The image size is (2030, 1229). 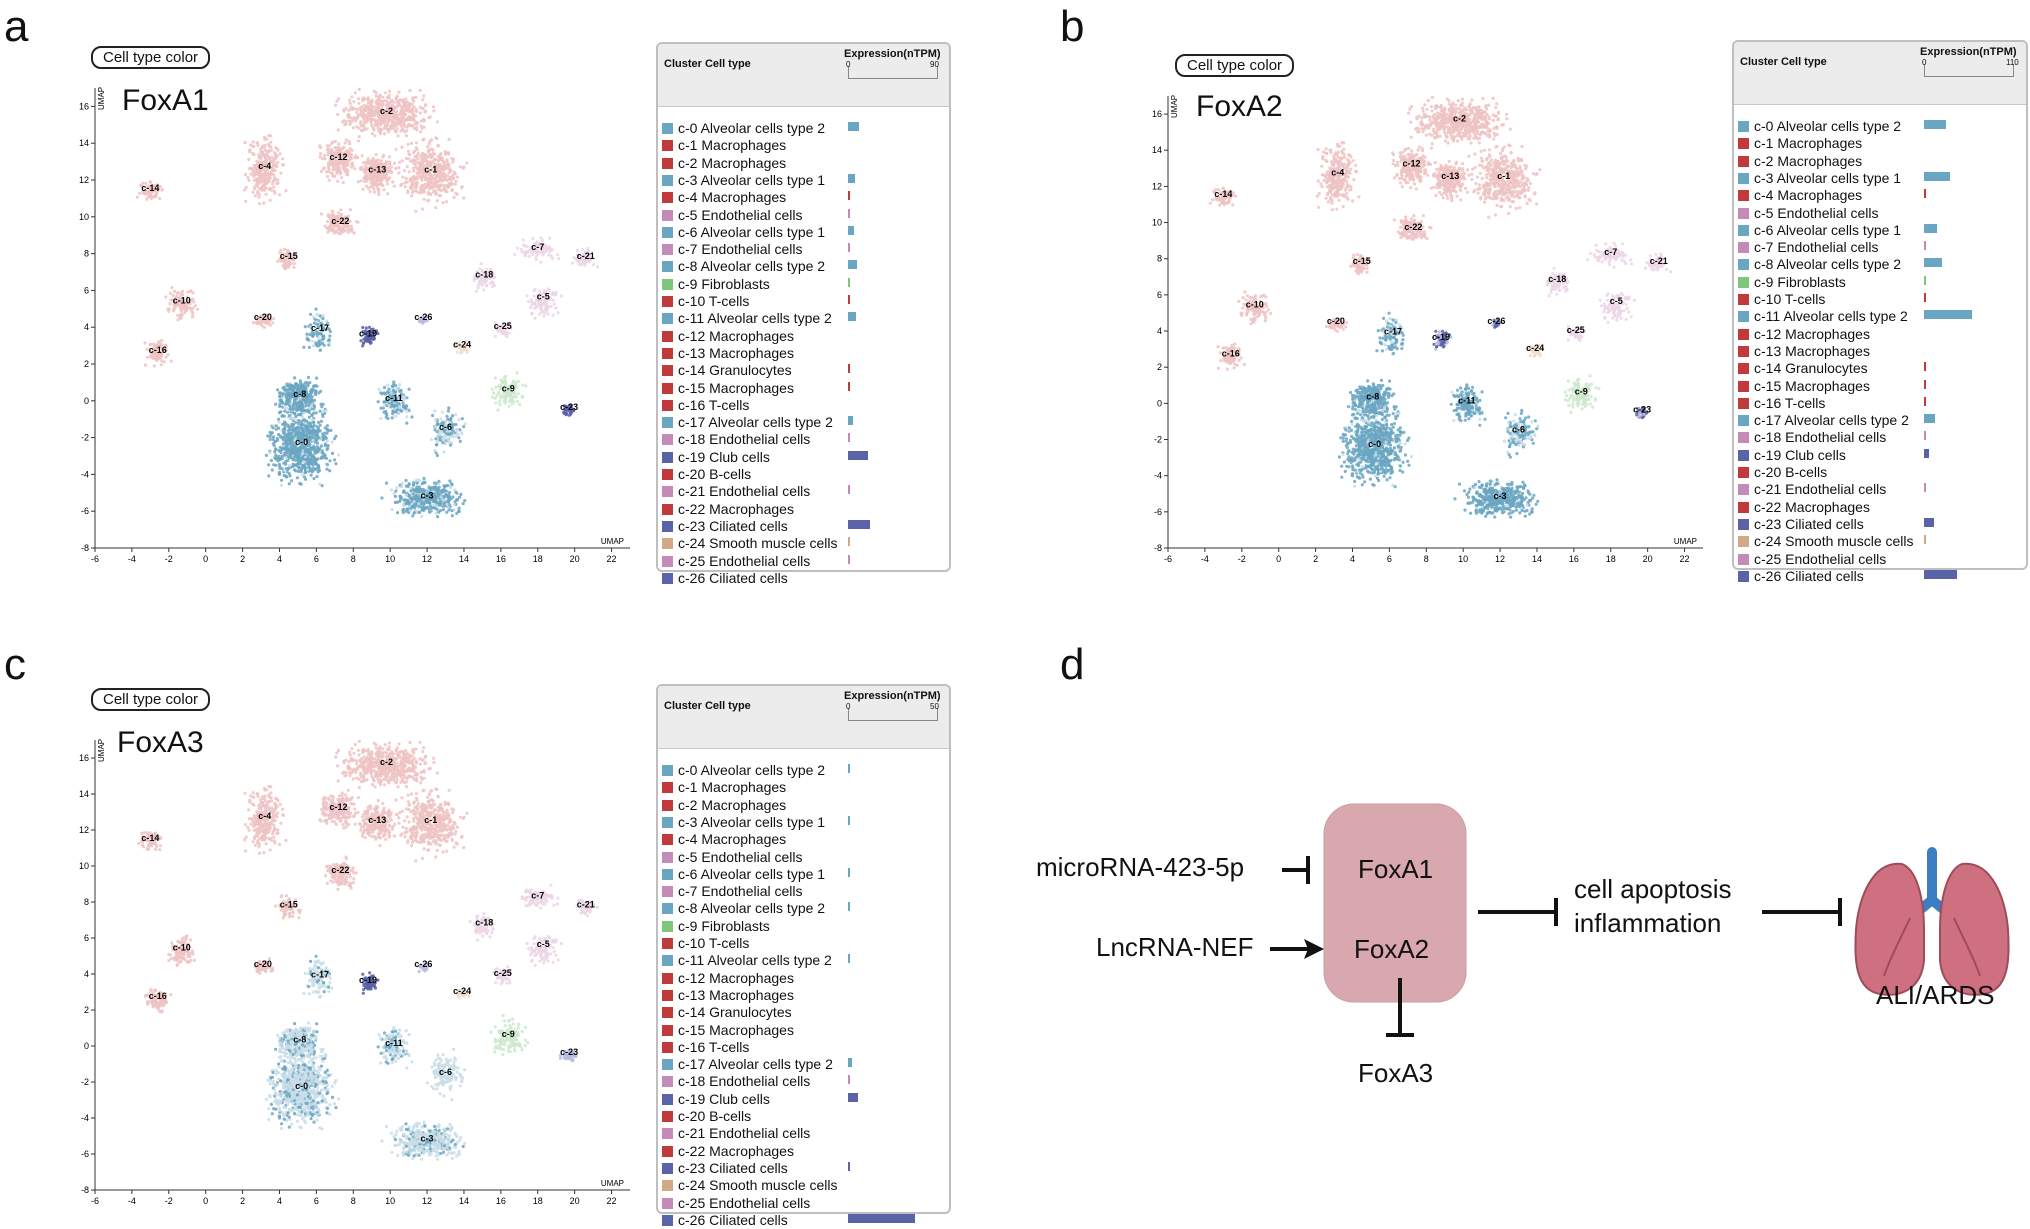 I want to click on y-tick-label: -4, so click(x=85, y=474).